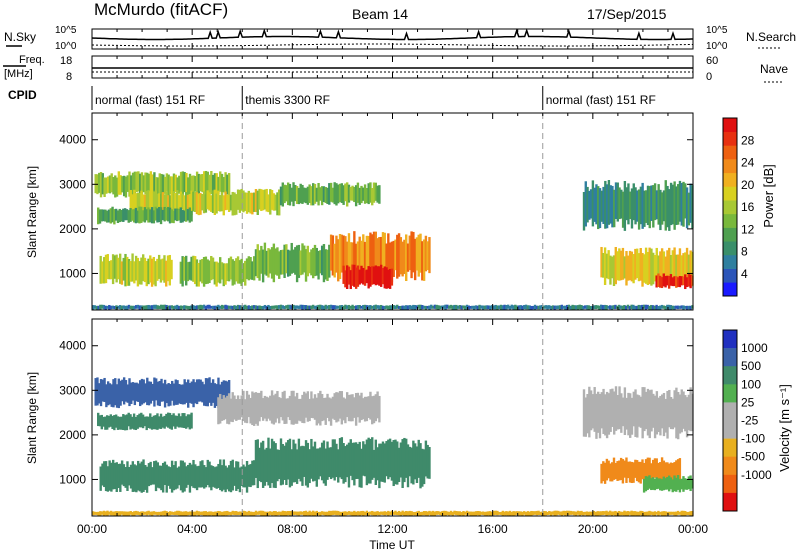 The image size is (800, 559). I want to click on nave-tick-top: 60, so click(712, 61).